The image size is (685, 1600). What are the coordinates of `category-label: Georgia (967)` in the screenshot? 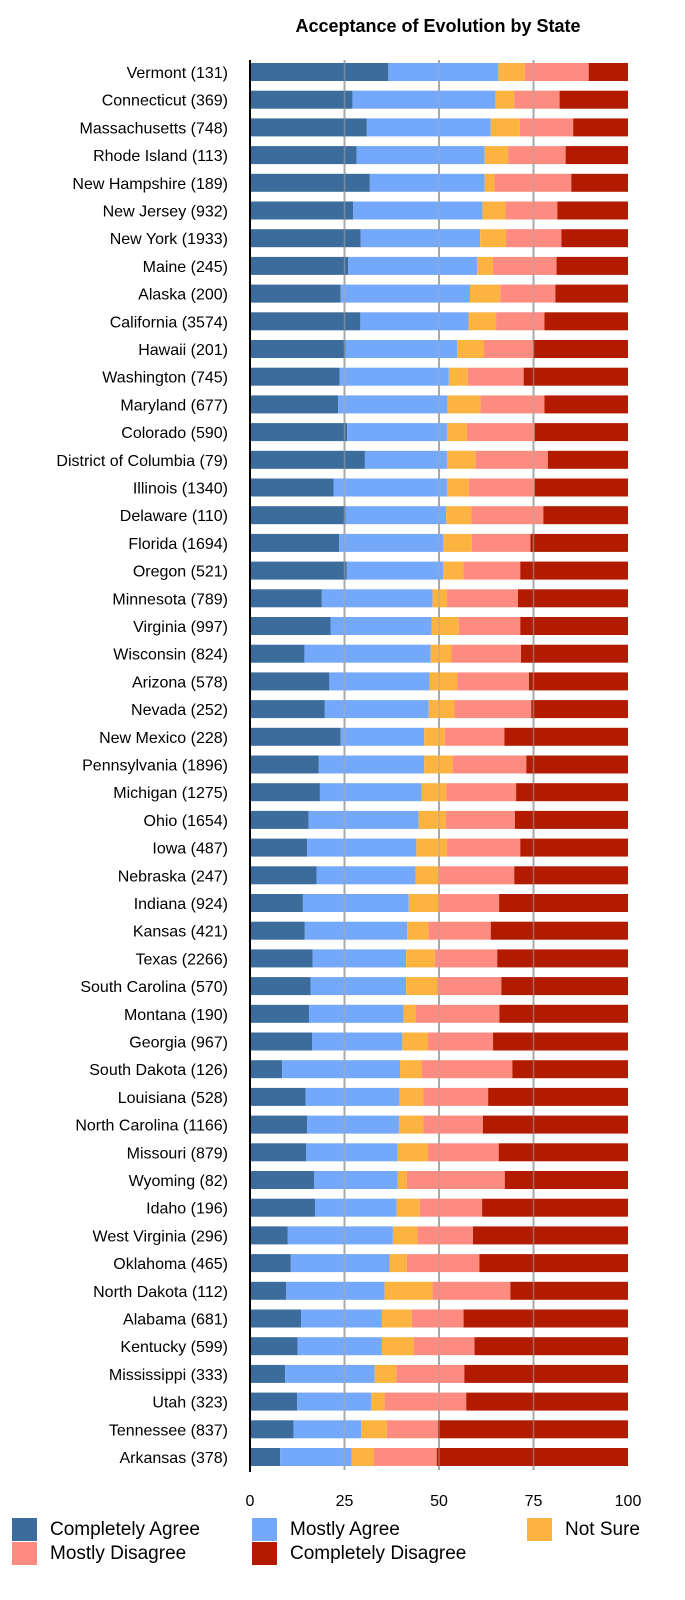 It's located at (178, 1043).